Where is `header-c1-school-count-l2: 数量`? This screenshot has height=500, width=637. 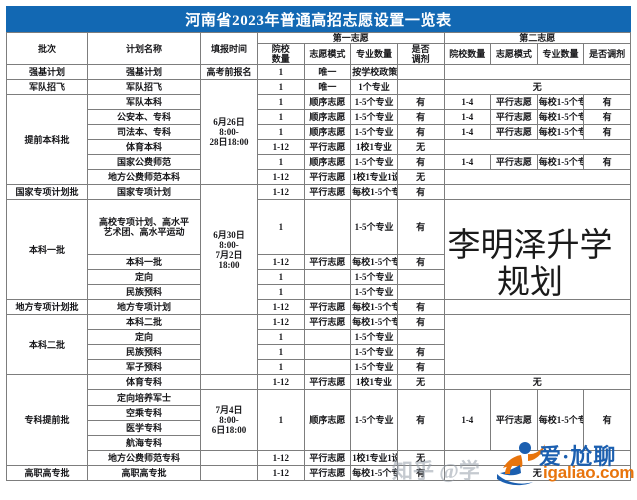
header-c1-school-count-l2: 数量 is located at coordinates (280, 59).